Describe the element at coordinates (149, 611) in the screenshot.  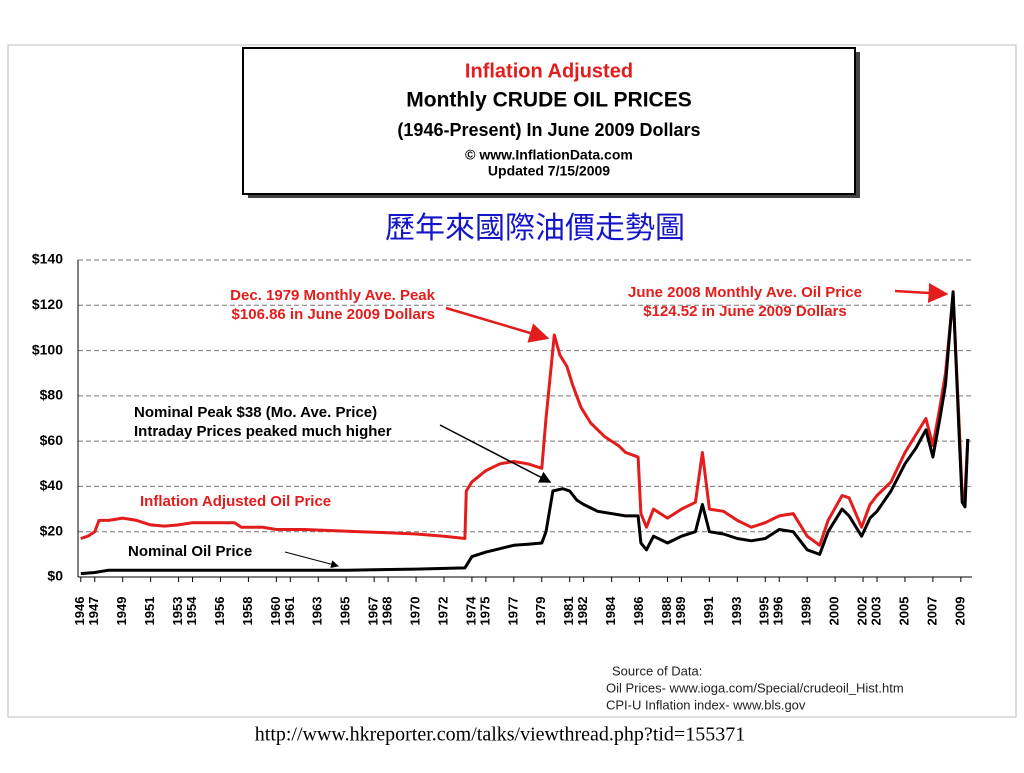
I see `x-tick-label: 1951` at that location.